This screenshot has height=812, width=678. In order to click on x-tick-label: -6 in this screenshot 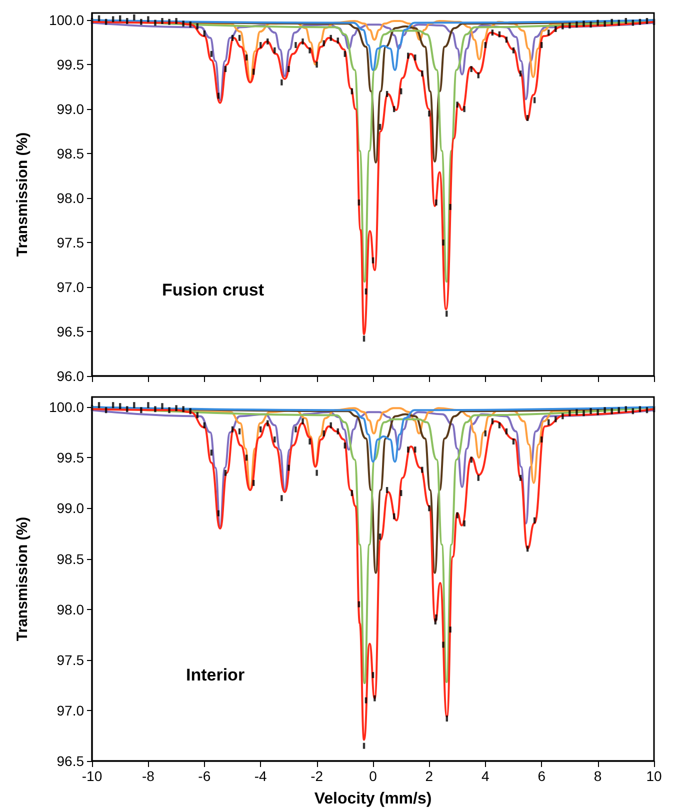, I will do `click(204, 776)`.